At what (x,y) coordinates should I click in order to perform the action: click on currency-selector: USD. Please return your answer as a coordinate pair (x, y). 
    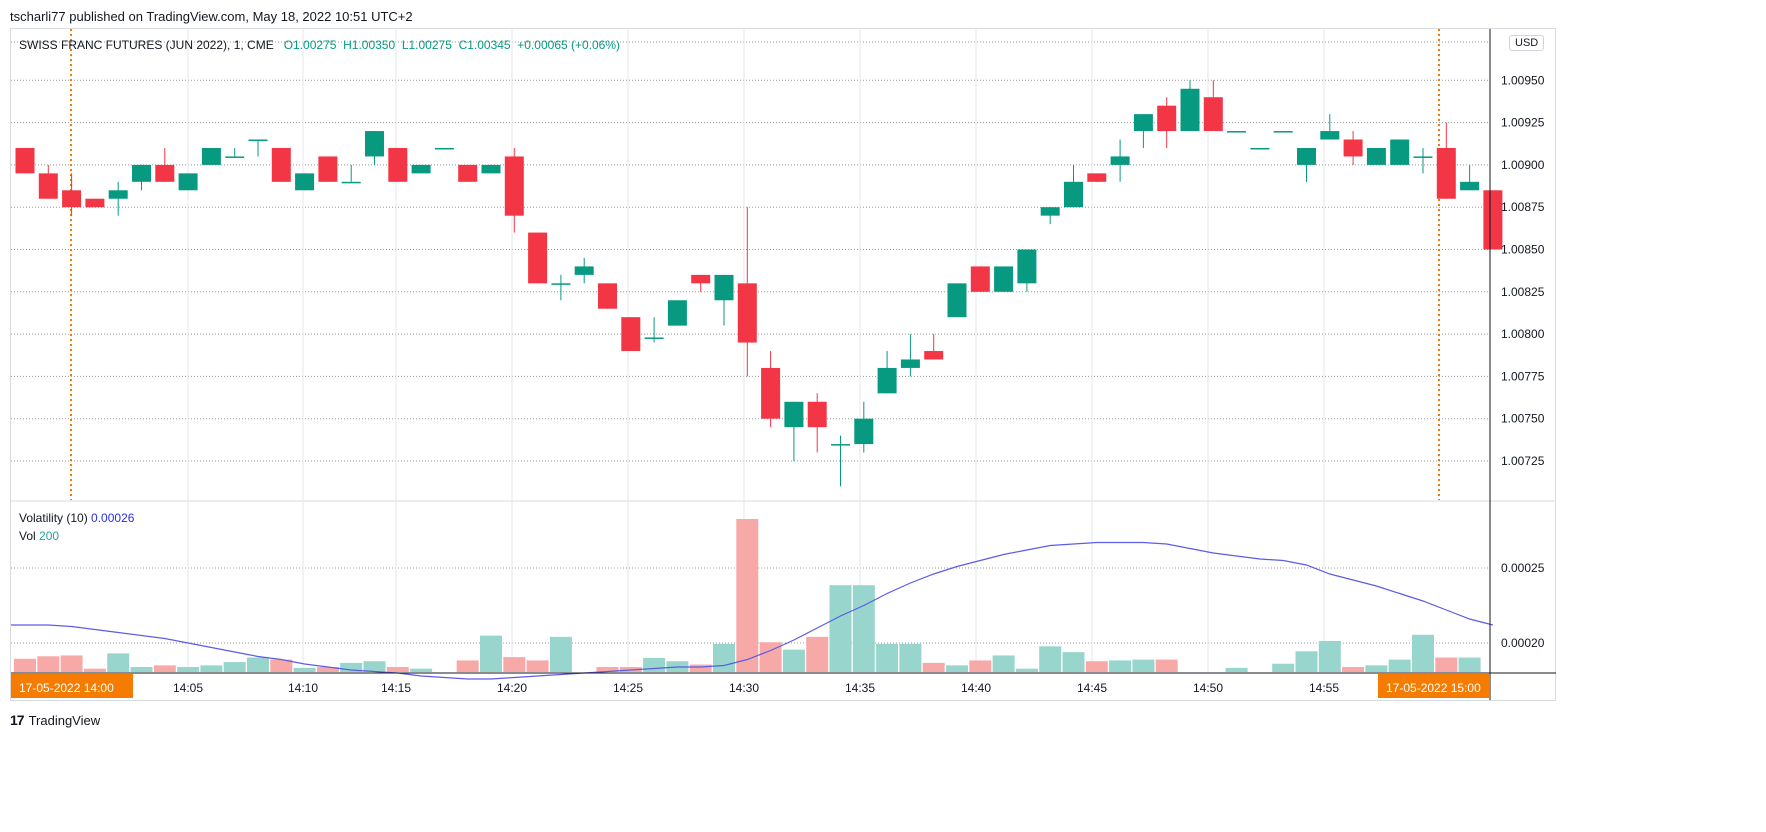
    Looking at the image, I should click on (1527, 43).